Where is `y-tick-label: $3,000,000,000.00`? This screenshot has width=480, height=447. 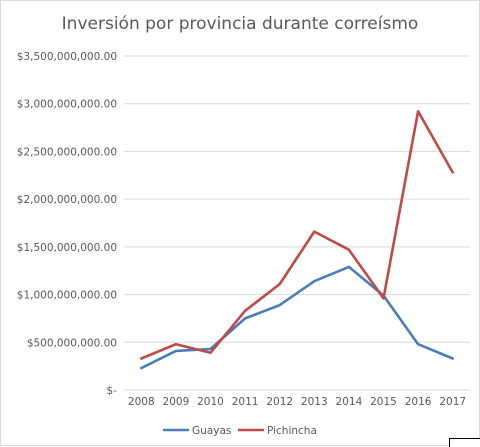
y-tick-label: $3,000,000,000.00 is located at coordinates (67, 105).